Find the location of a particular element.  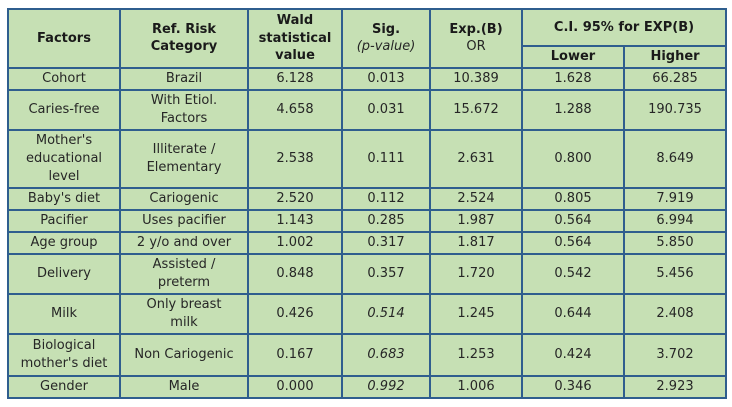

cell-sig: 0.992 is located at coordinates (386, 386).